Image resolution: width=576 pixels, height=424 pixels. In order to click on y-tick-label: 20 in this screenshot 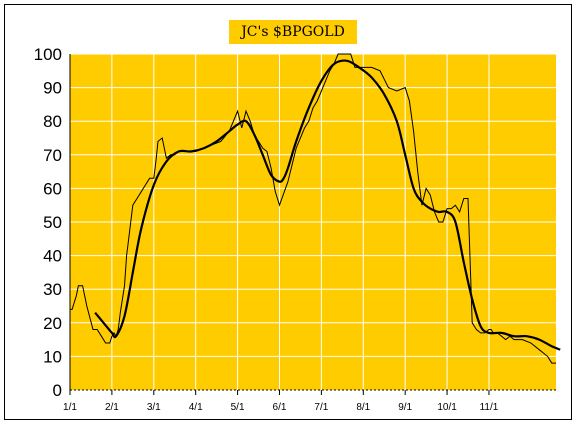, I will do `click(52, 323)`.